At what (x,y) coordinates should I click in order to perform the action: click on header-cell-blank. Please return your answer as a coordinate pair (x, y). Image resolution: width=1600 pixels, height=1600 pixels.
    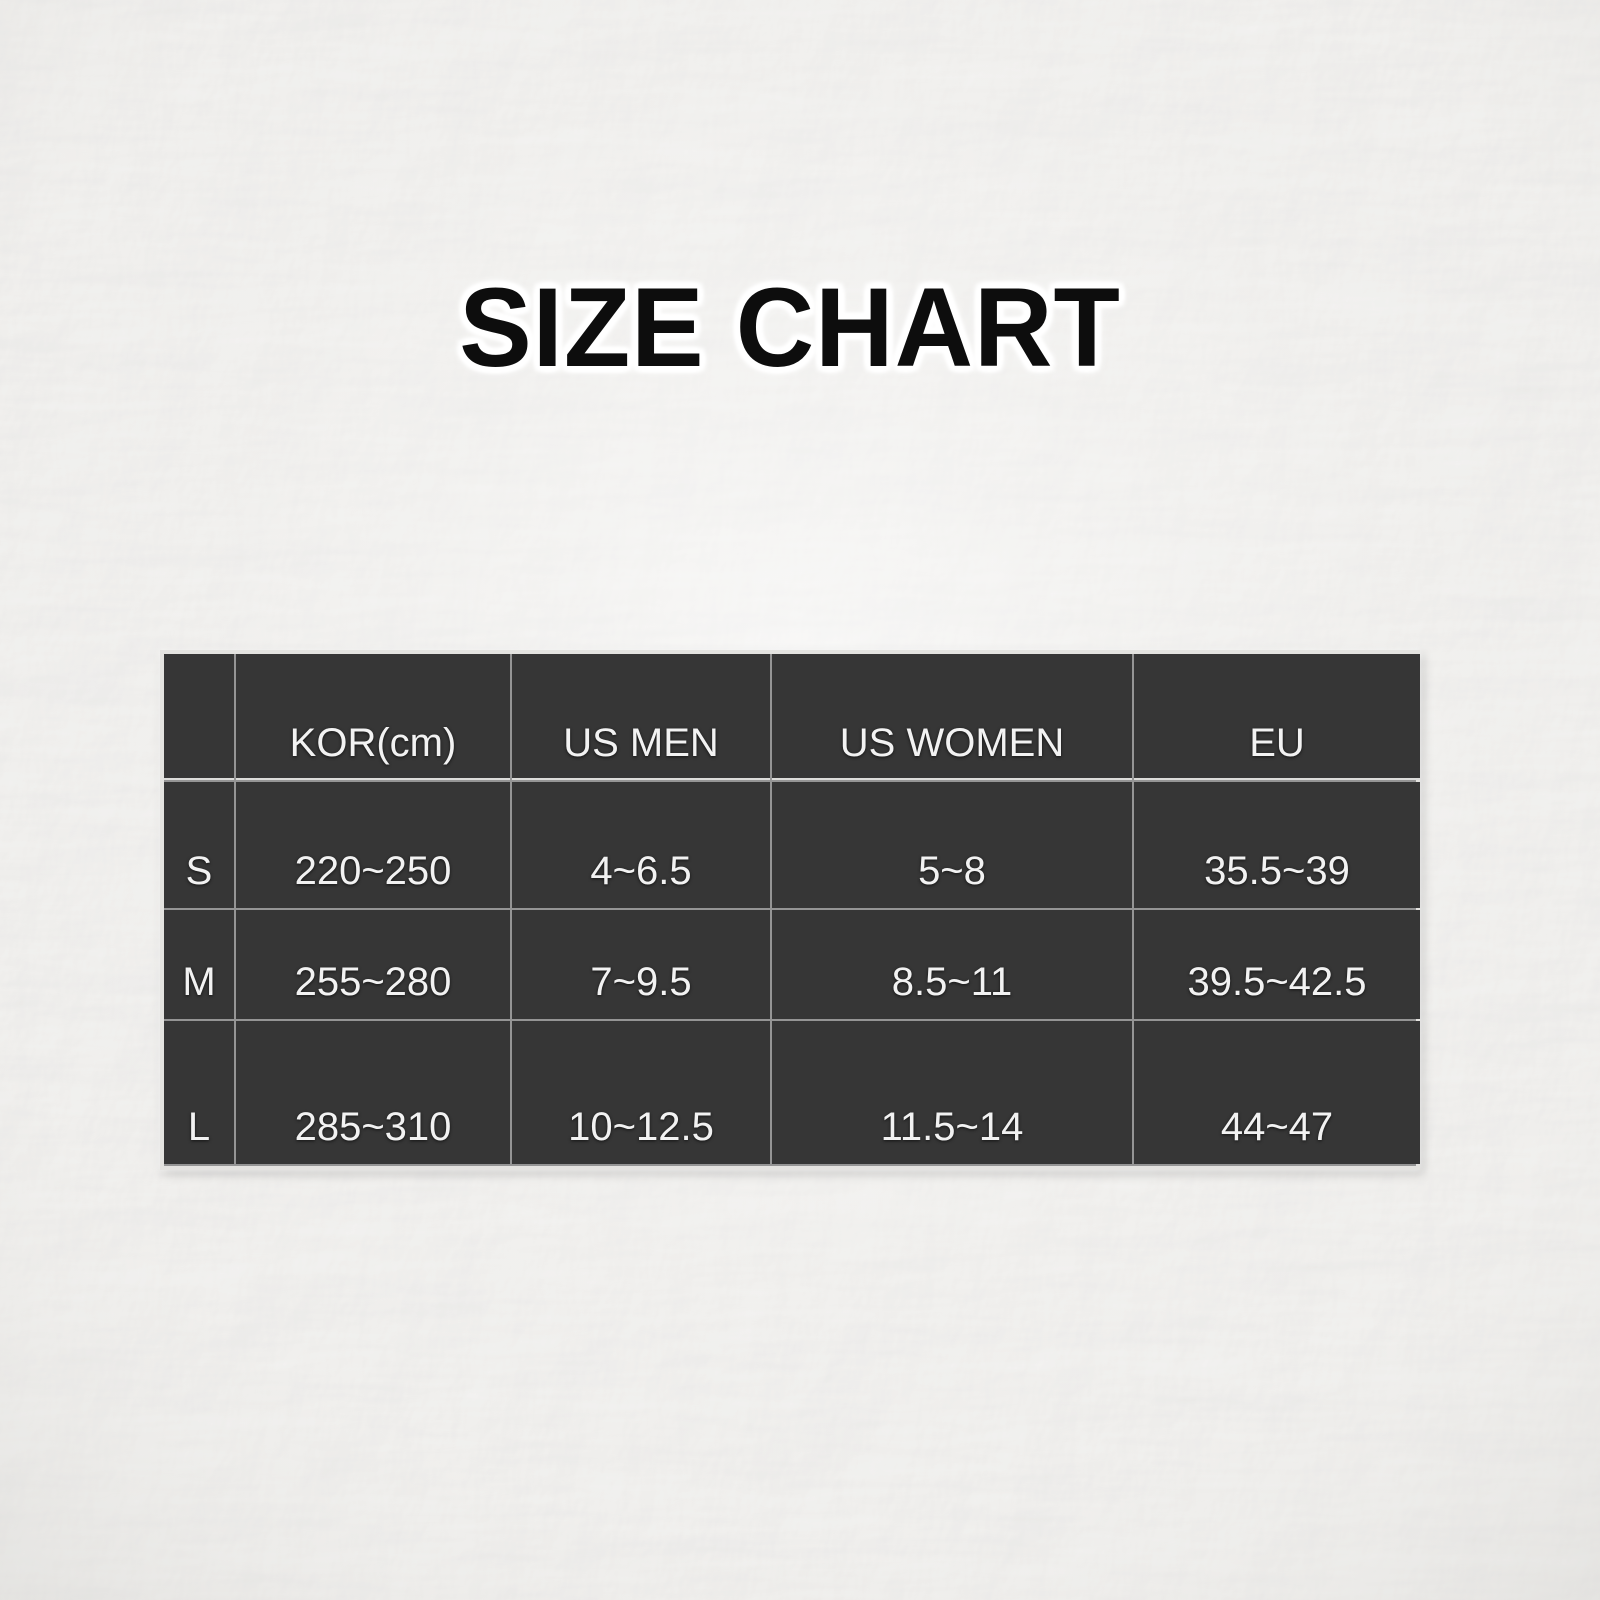
    Looking at the image, I should click on (199, 717).